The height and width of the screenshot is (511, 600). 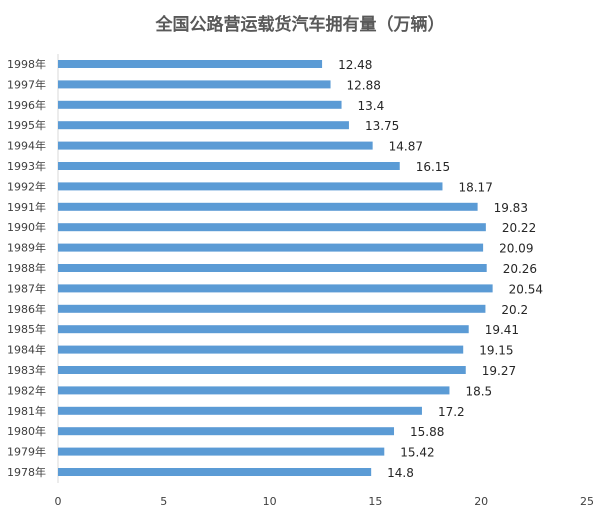 I want to click on category-label: 1990年, so click(x=26, y=227).